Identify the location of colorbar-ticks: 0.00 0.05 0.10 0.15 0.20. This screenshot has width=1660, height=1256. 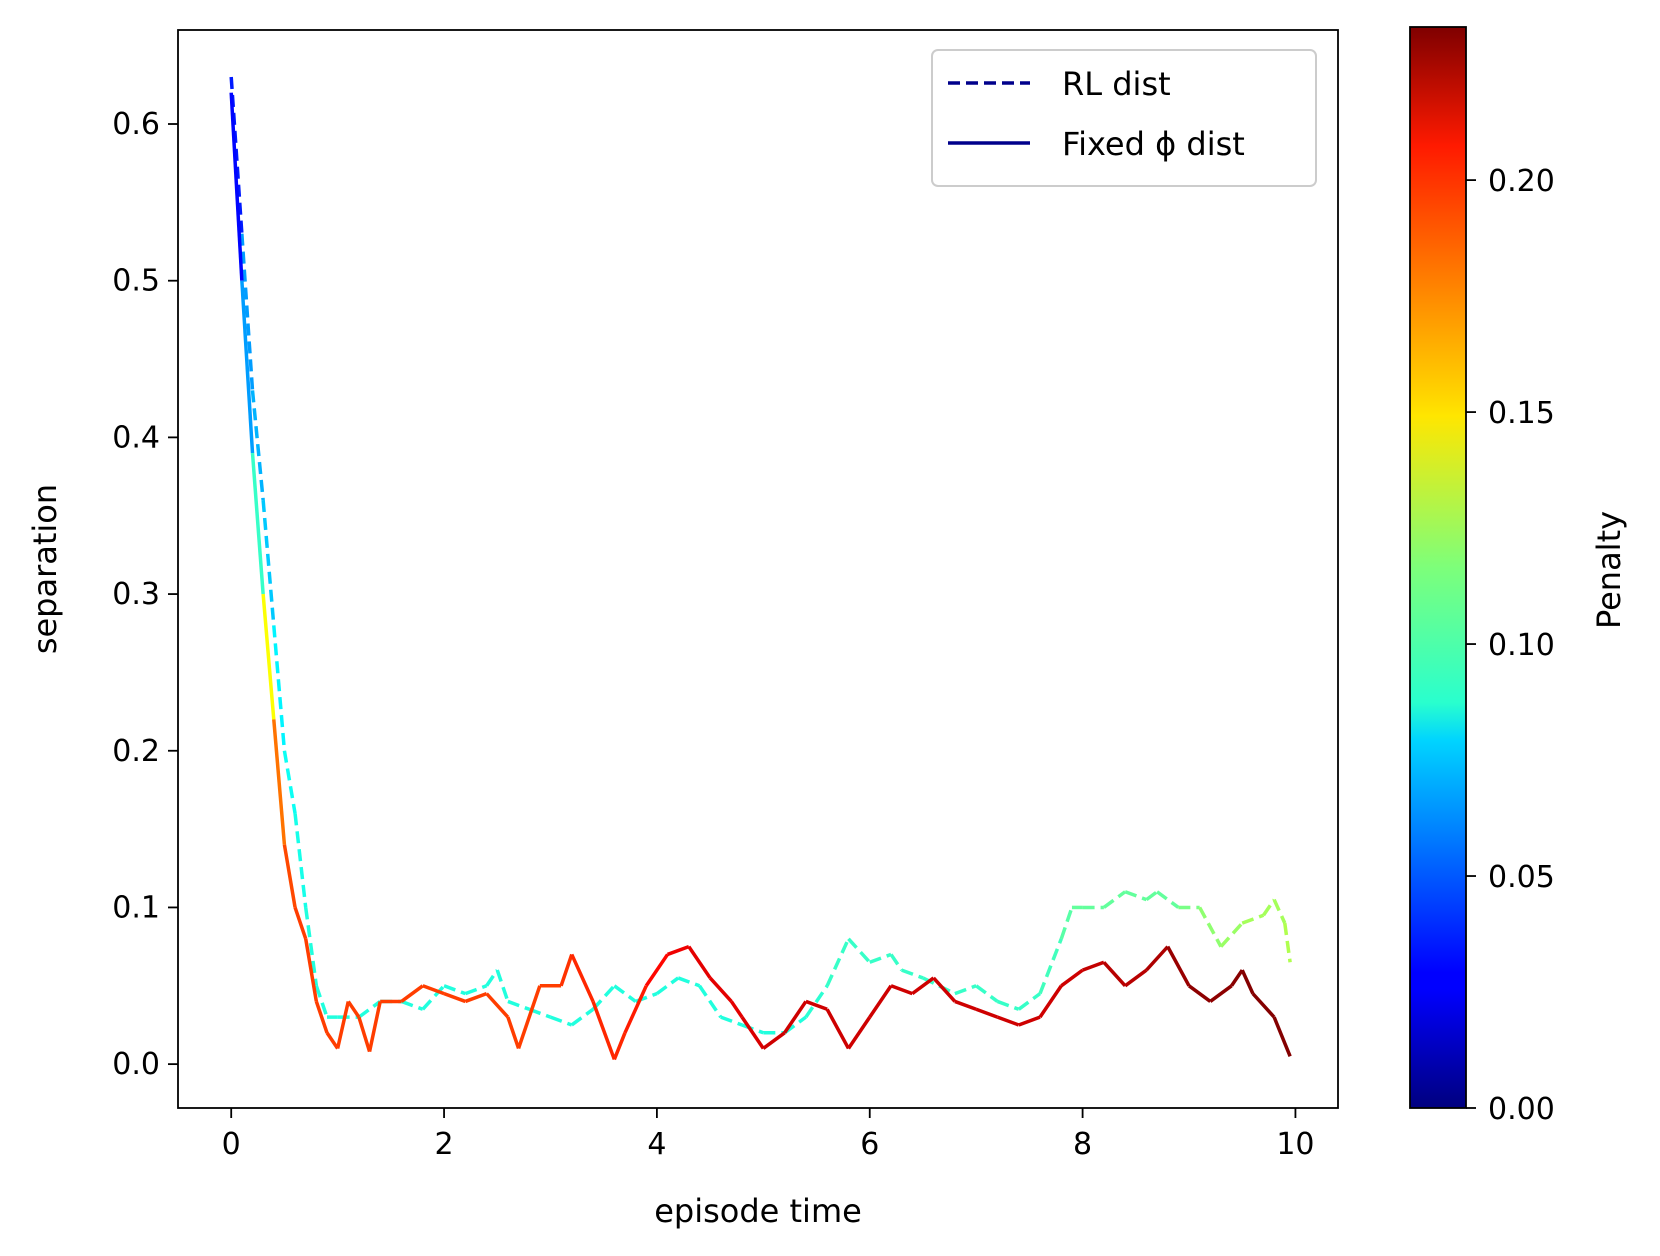
(1510, 645).